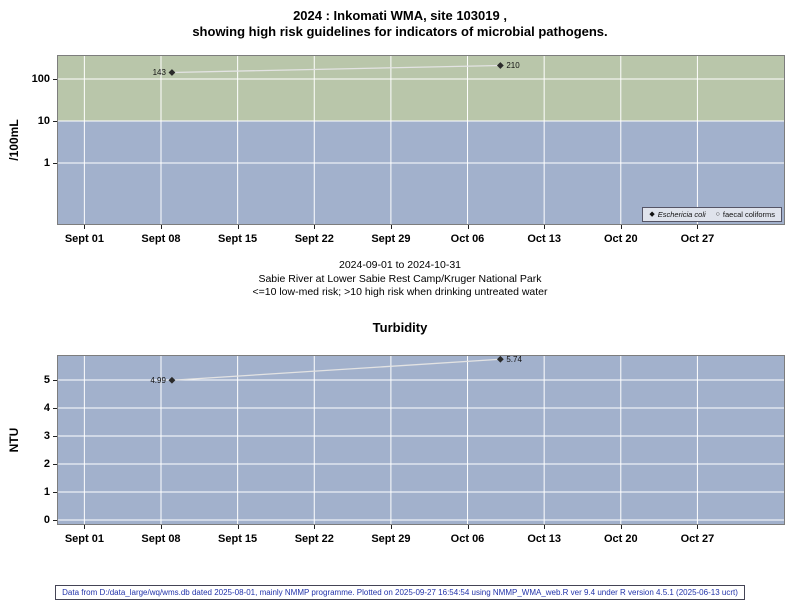 The width and height of the screenshot is (800, 600). What do you see at coordinates (513, 65) in the screenshot?
I see `data-point-label: 210` at bounding box center [513, 65].